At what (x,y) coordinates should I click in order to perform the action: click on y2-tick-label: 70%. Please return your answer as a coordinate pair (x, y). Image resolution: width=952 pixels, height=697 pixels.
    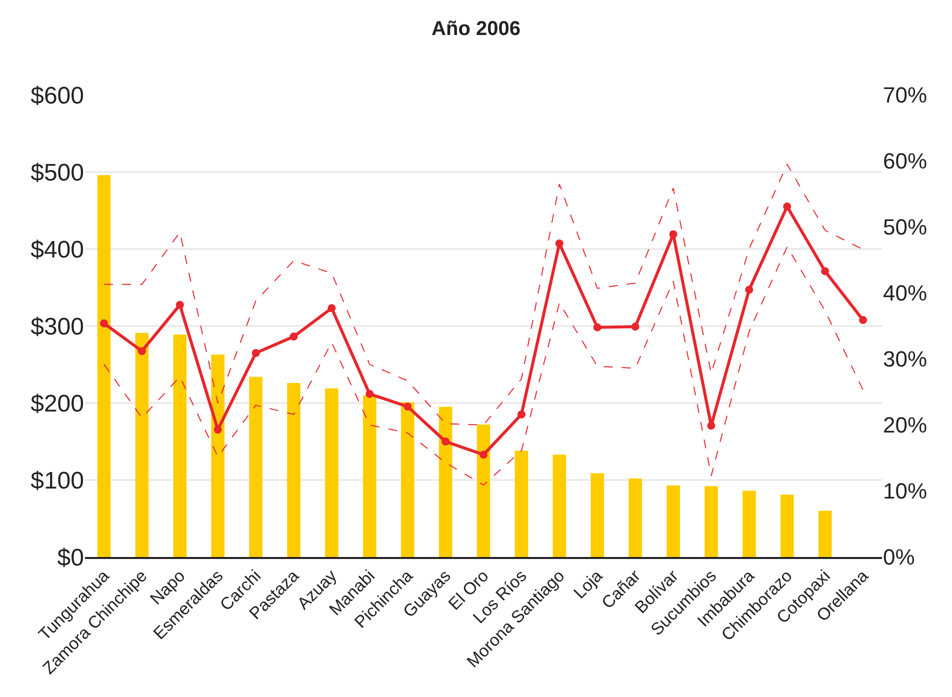
    Looking at the image, I should click on (905, 95).